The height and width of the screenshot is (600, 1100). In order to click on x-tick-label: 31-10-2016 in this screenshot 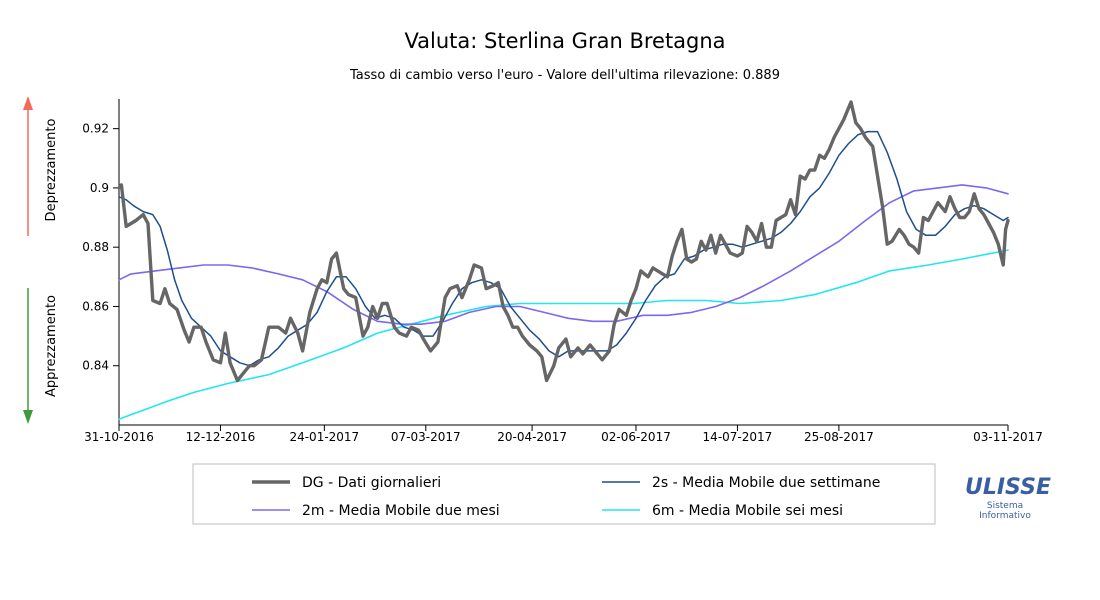, I will do `click(119, 437)`.